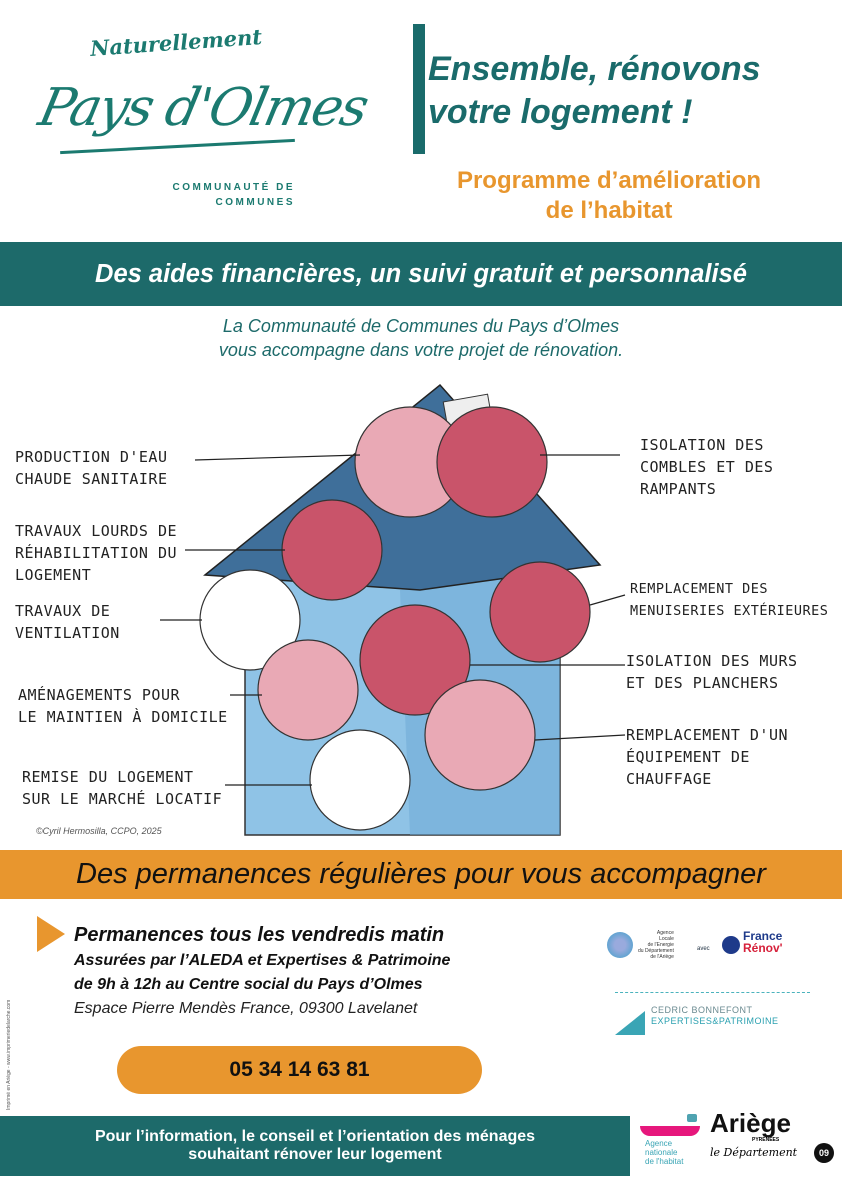 The image size is (842, 1191). I want to click on program-line1: Programme d’amélioration, so click(609, 180).